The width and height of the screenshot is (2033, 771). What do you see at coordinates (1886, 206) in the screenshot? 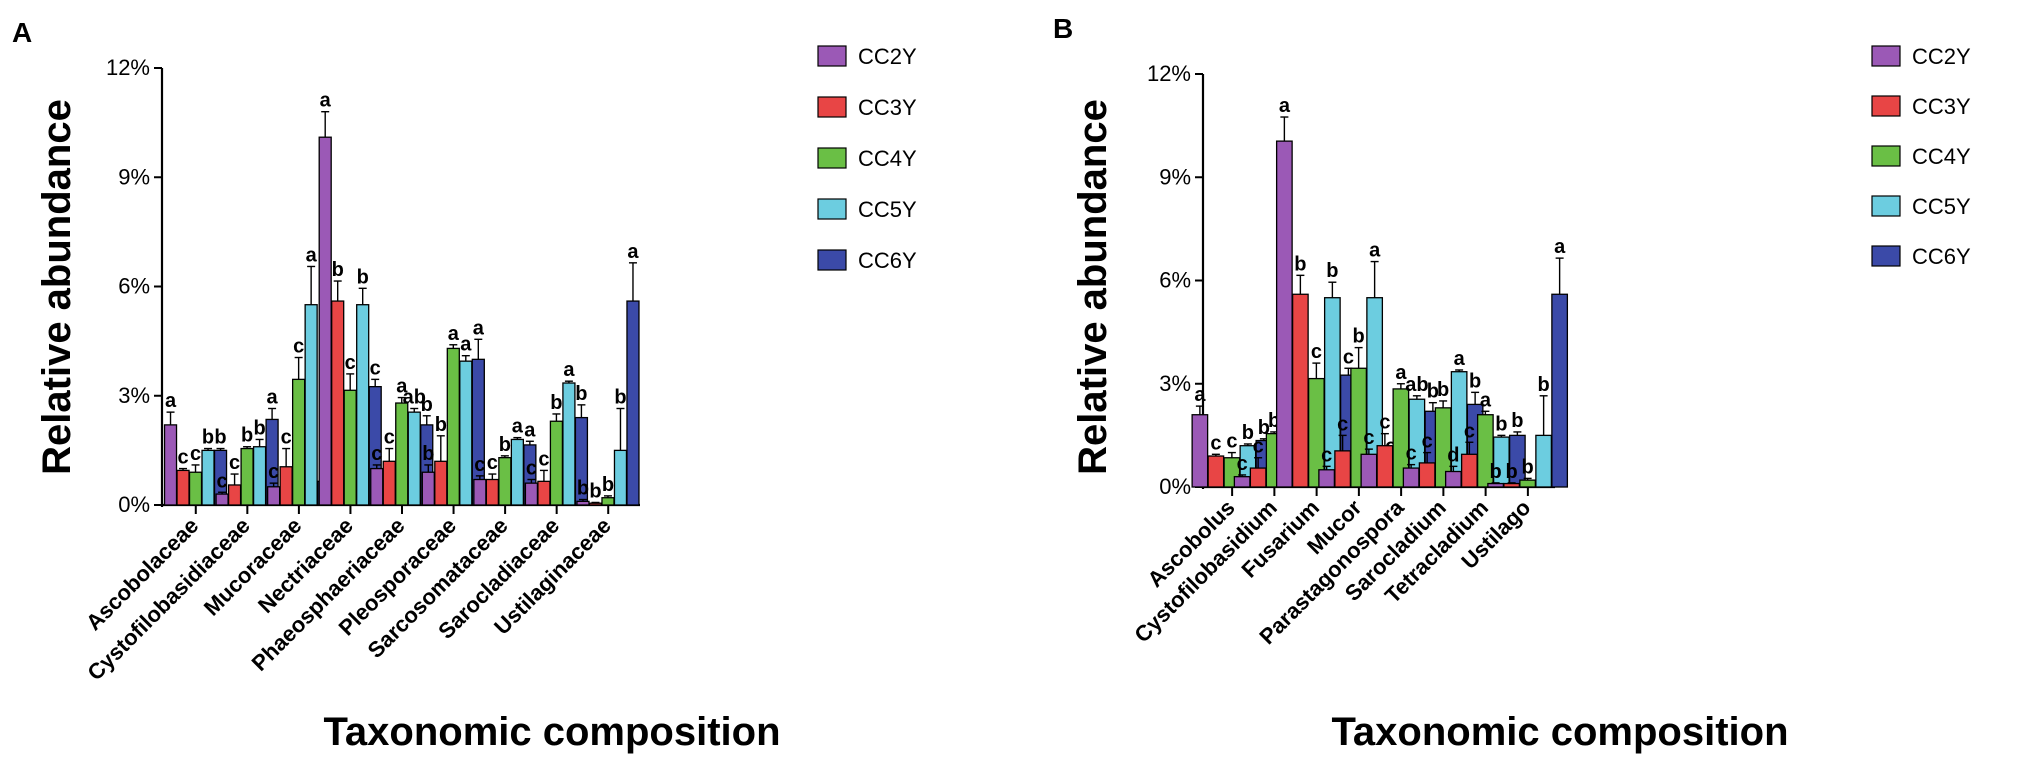
I see `legend-swatch-cc5y` at bounding box center [1886, 206].